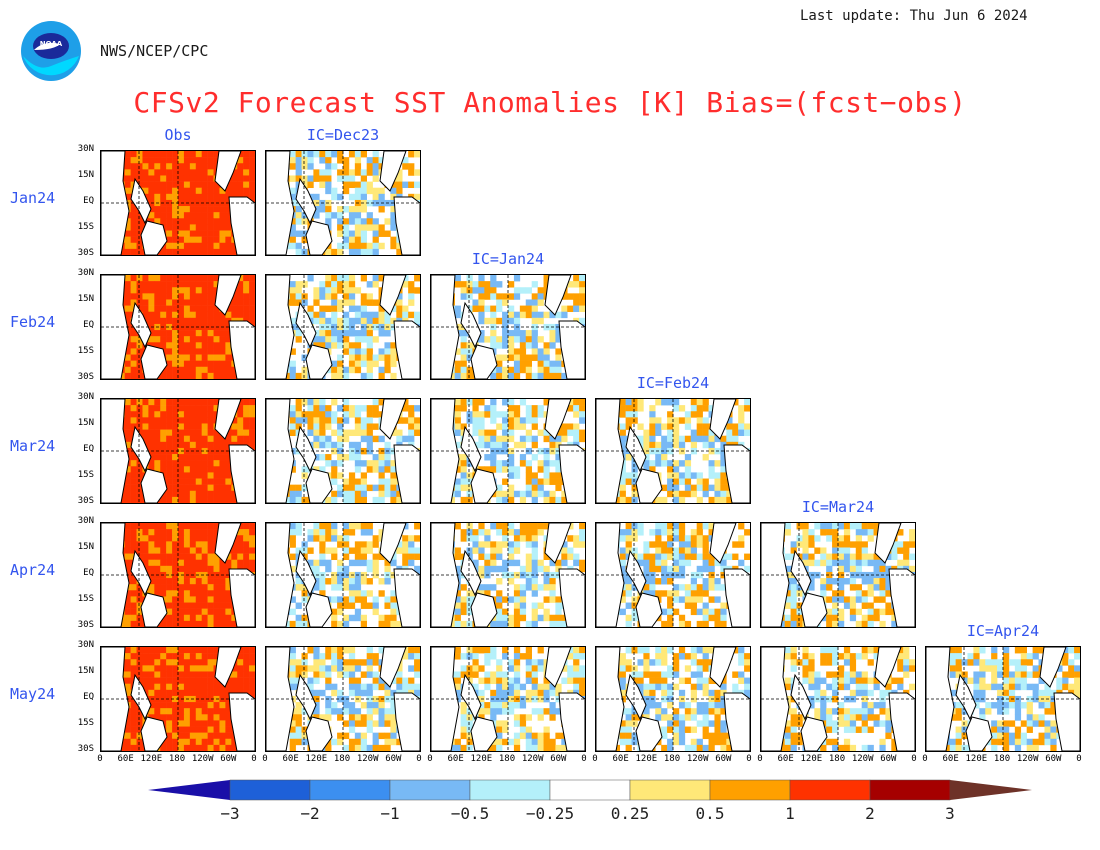 The height and width of the screenshot is (850, 1100). Describe the element at coordinates (33, 694) in the screenshot. I see `row-label: May24` at that location.